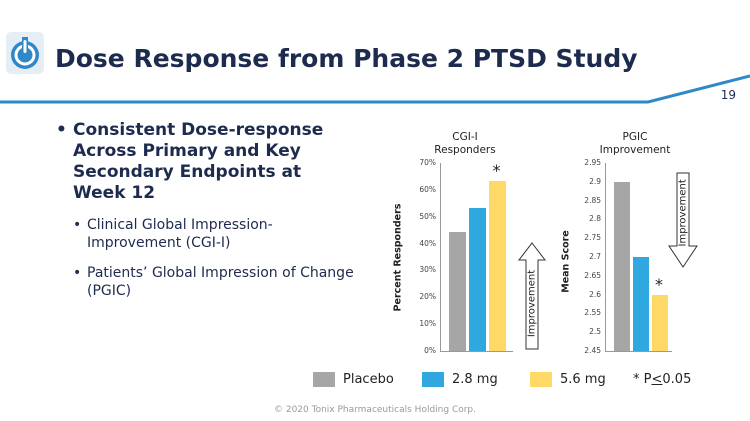 The height and width of the screenshot is (421, 750). I want to click on y-tick-label: 30%, so click(427, 270).